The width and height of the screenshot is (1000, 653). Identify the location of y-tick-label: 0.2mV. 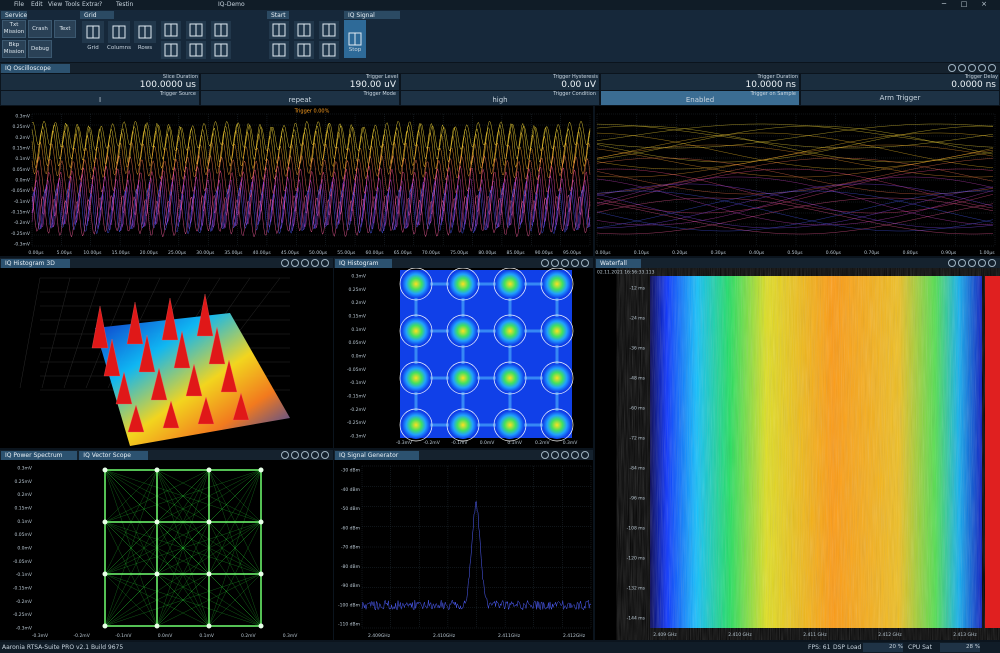
(23, 138).